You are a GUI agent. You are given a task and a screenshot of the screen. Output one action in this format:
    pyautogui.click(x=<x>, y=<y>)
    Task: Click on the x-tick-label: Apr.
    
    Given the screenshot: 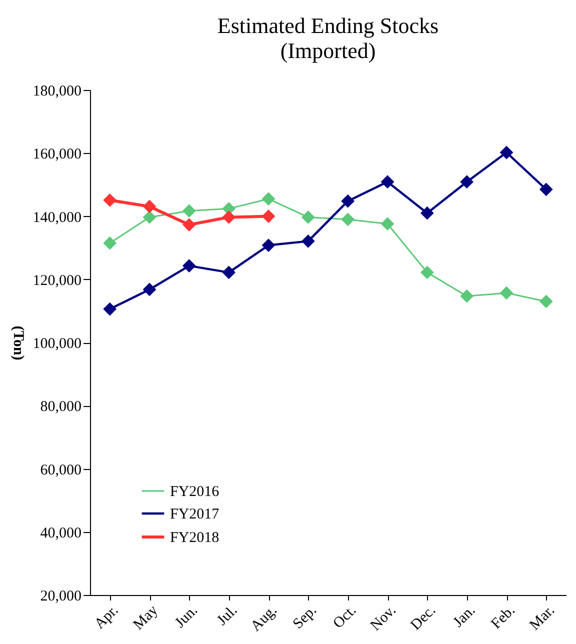 What is the action you would take?
    pyautogui.click(x=107, y=617)
    